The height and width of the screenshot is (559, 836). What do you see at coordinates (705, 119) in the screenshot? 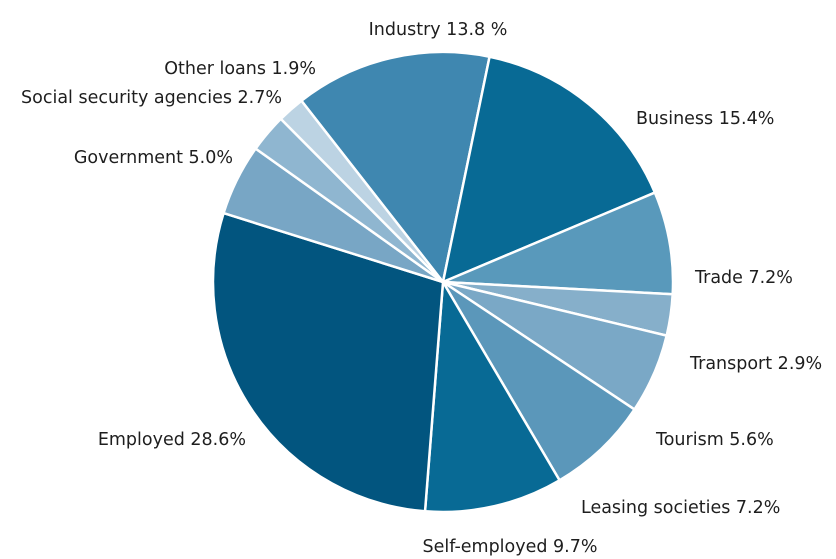
I see `label-business: Business 15.4%` at bounding box center [705, 119].